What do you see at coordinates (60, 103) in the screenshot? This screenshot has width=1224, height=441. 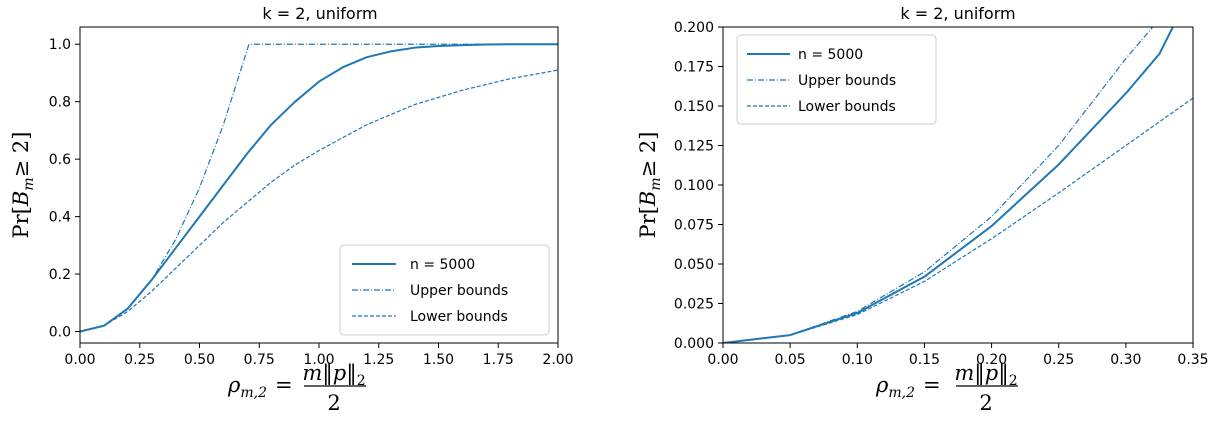 I see `y-tick-label: 0.8` at bounding box center [60, 103].